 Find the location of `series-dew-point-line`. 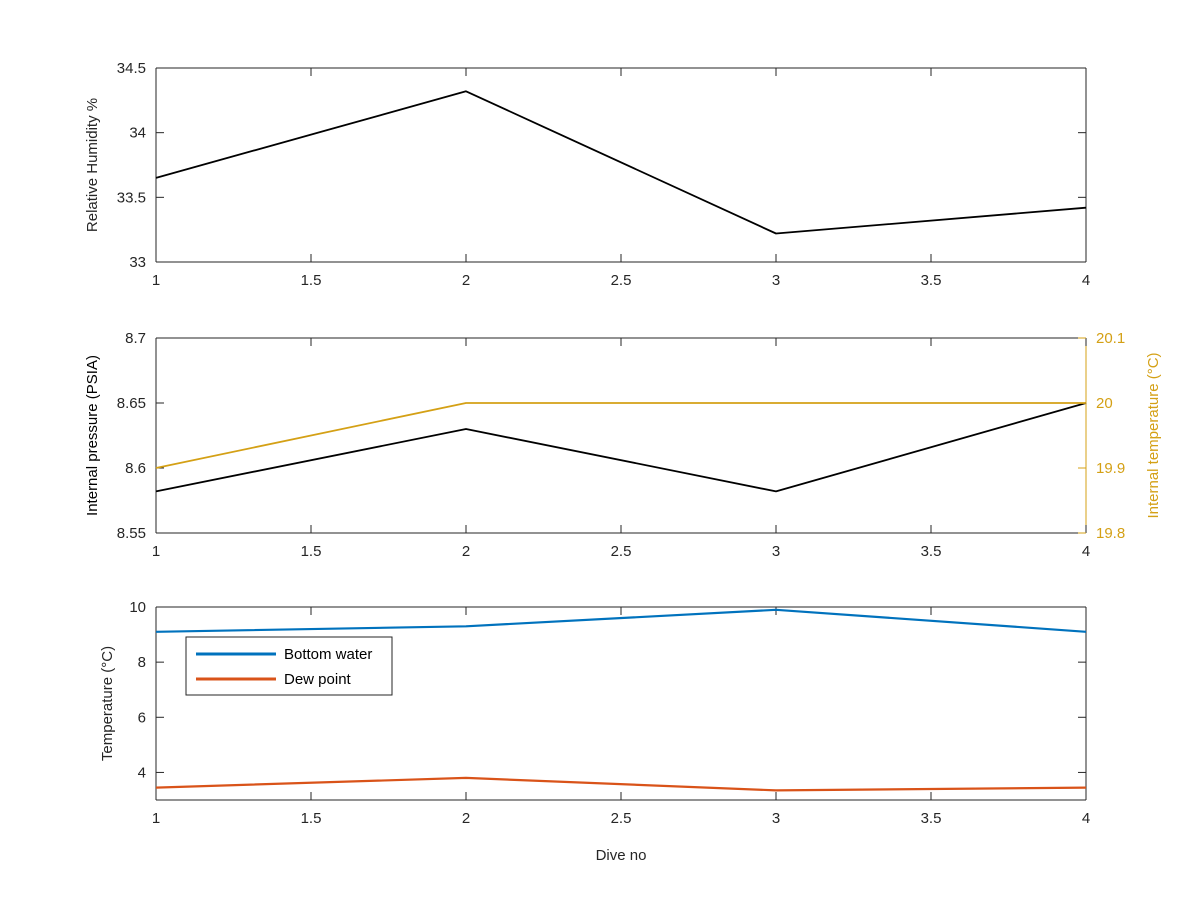

series-dew-point-line is located at coordinates (621, 784).